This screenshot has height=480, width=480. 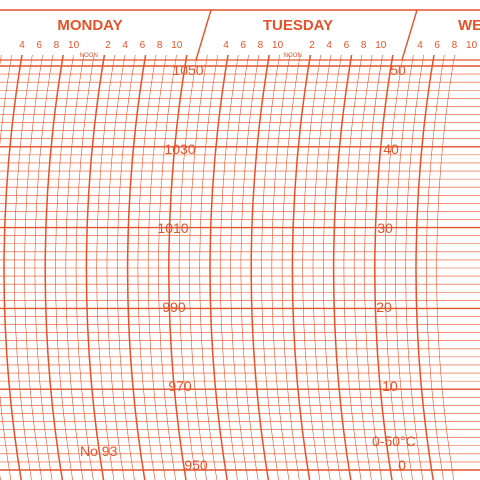 What do you see at coordinates (179, 149) in the screenshot?
I see `pressure-scale-label: 1030` at bounding box center [179, 149].